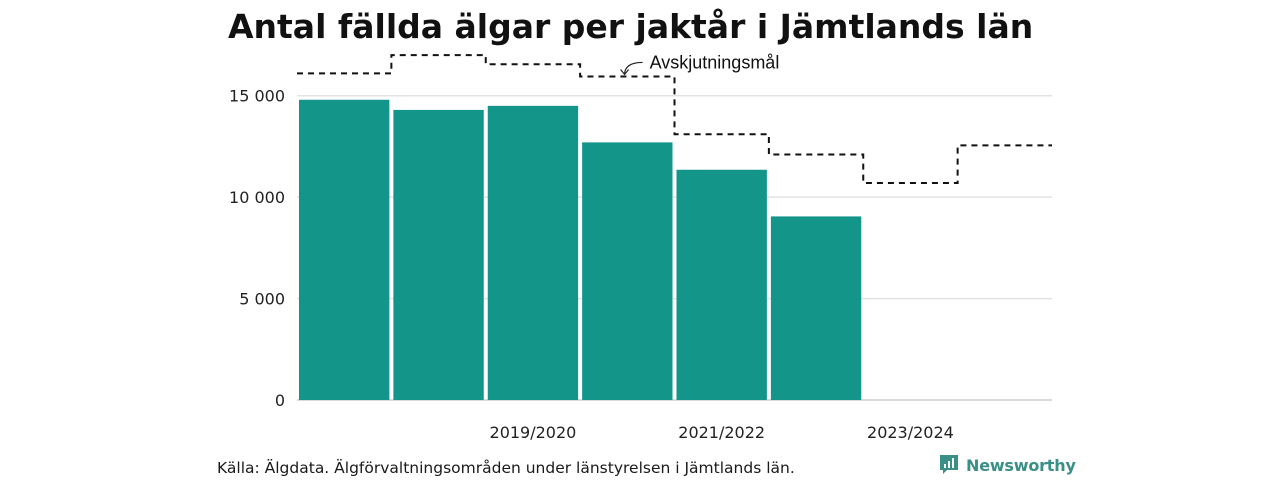  Describe the element at coordinates (715, 62) in the screenshot. I see `target-label: Avskjutningsmål` at that location.